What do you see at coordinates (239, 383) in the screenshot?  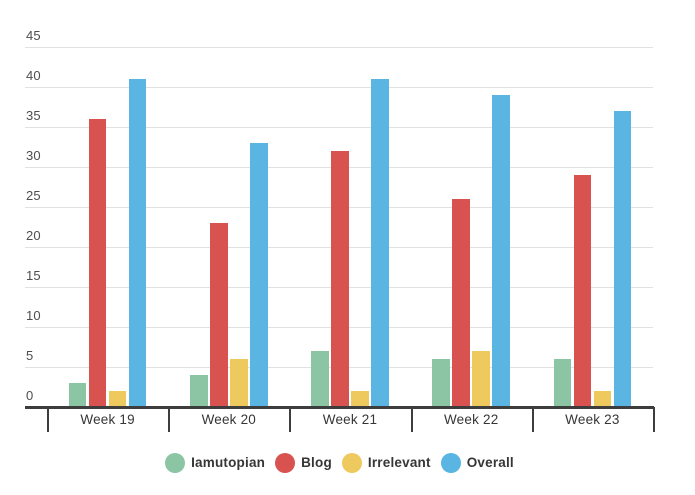 I see `bar-week-20-irrelevant` at bounding box center [239, 383].